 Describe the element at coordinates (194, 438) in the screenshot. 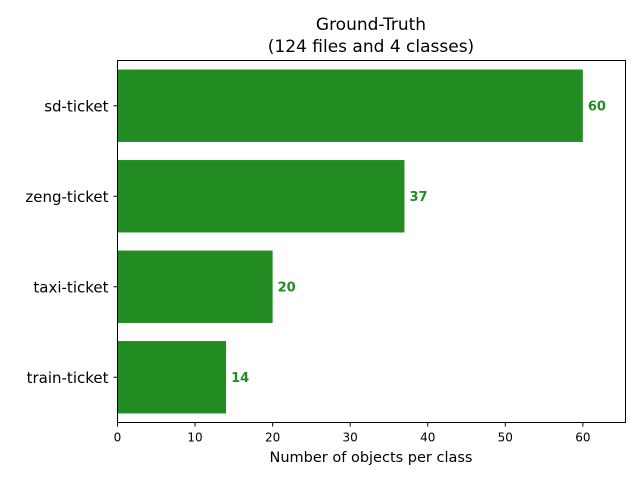

I see `x-tick-label: 10` at that location.